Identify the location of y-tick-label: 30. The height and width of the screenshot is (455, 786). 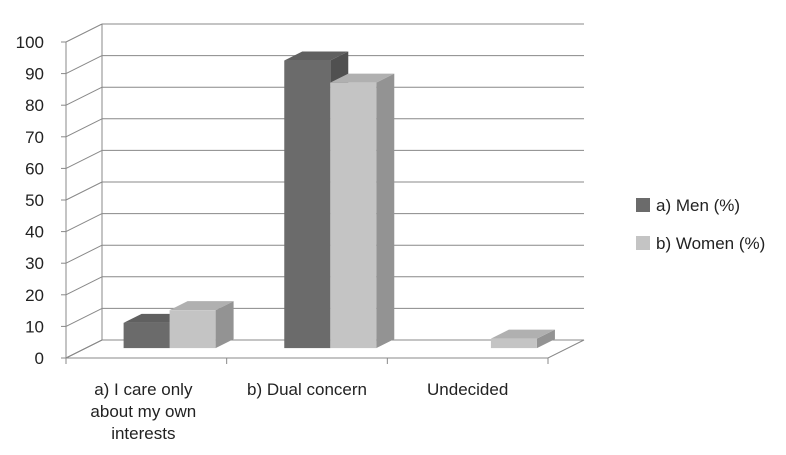
(34, 263).